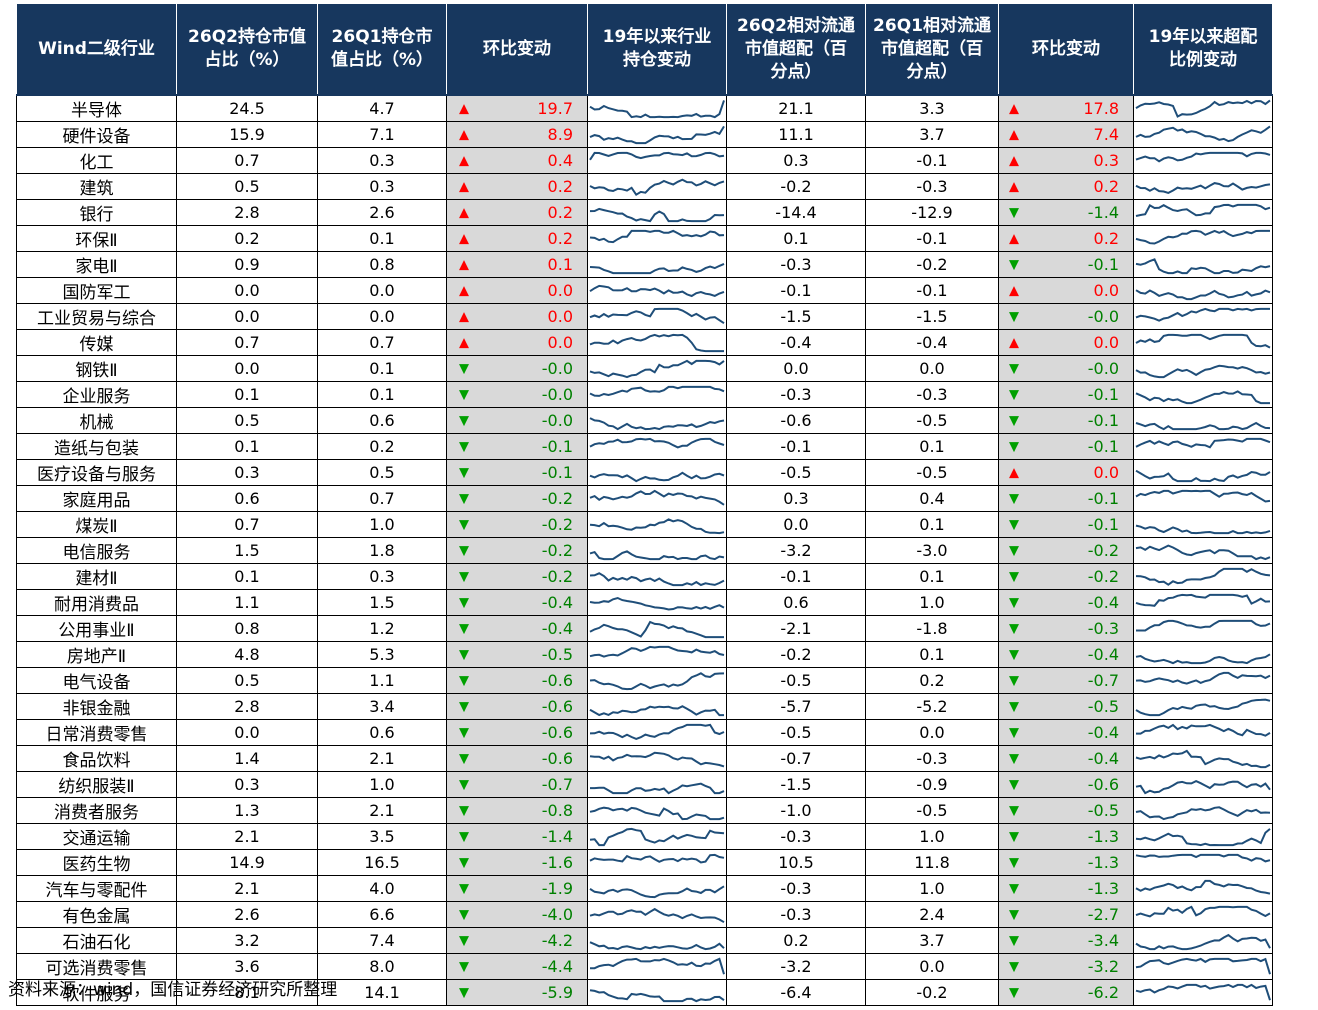 The image size is (1318, 1010). Describe the element at coordinates (796, 238) in the screenshot. I see `q2-overweight-value: 0.1` at that location.